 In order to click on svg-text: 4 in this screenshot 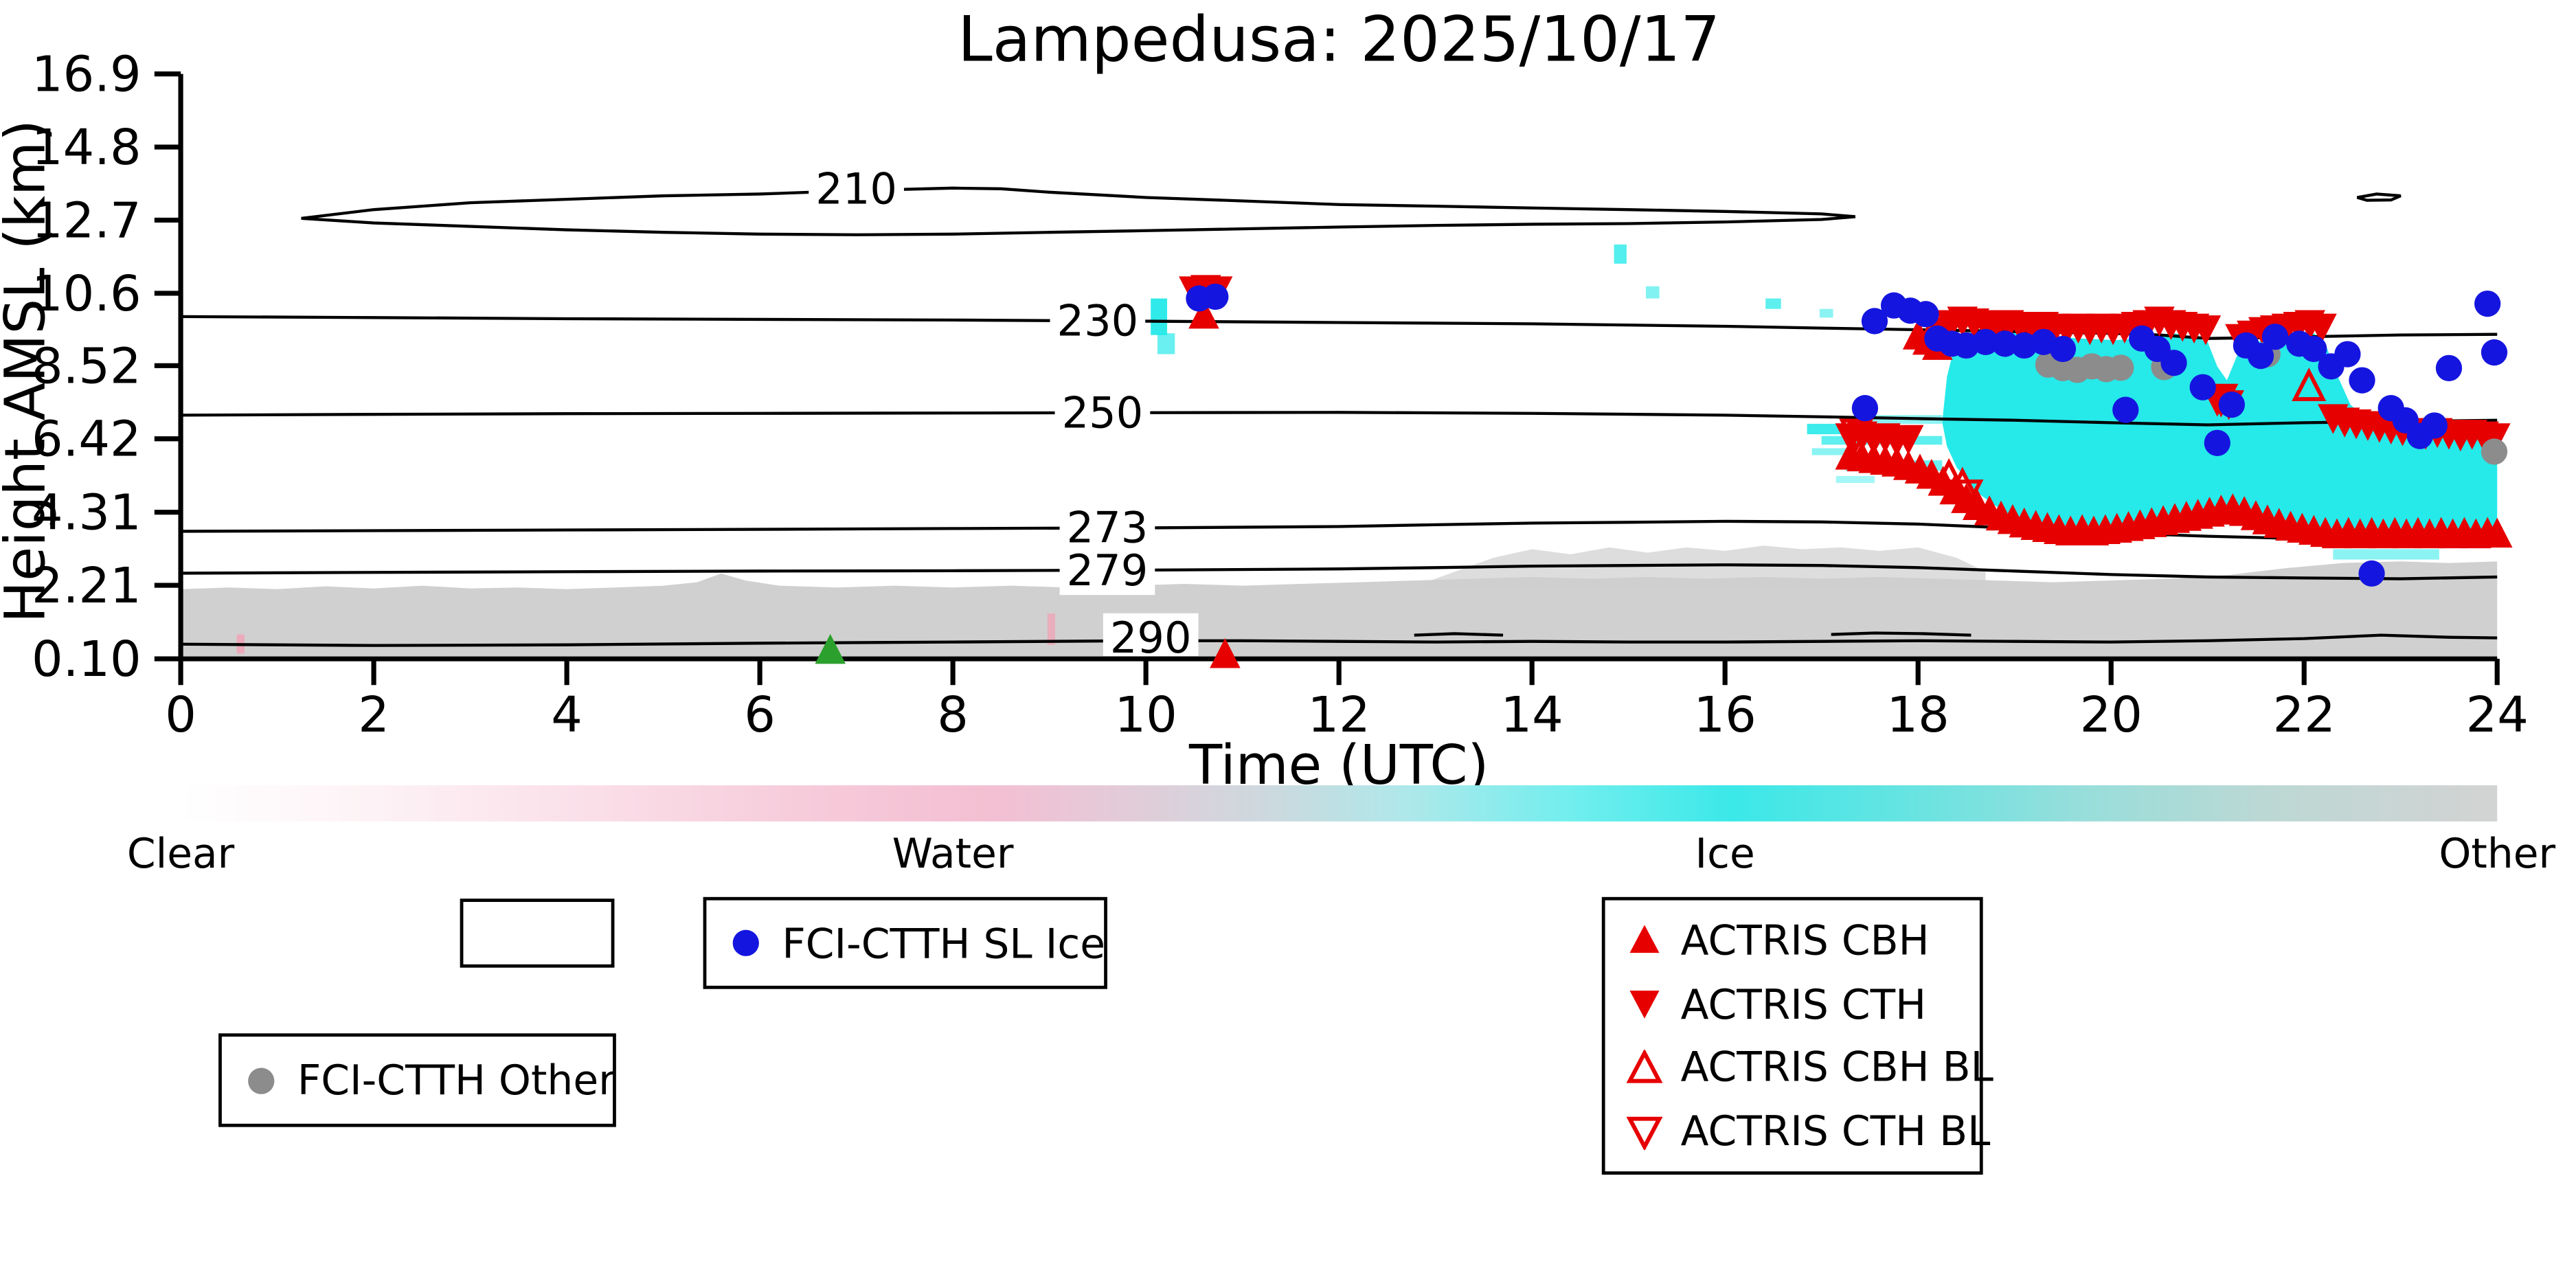, I will do `click(567, 714)`.